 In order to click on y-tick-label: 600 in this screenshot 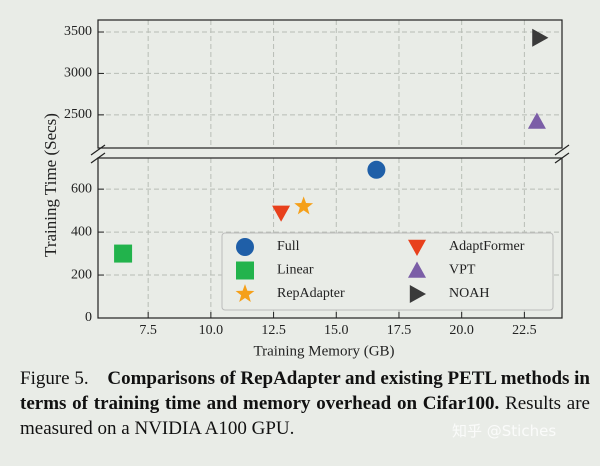, I will do `click(81, 188)`.